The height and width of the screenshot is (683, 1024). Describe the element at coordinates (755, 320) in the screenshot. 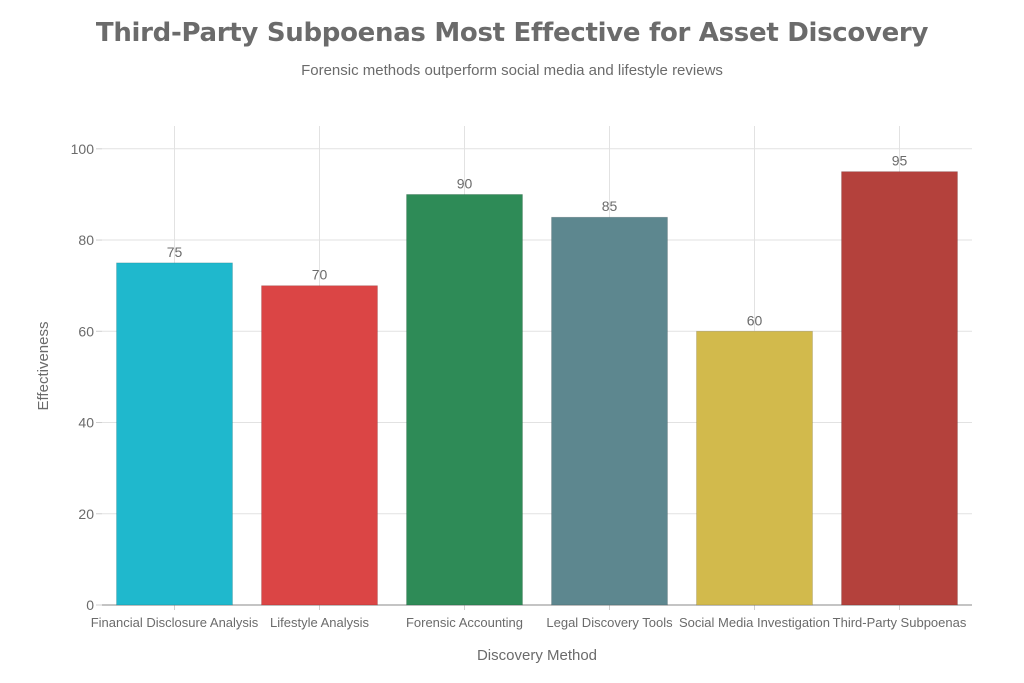

I see `data-label: 60` at that location.